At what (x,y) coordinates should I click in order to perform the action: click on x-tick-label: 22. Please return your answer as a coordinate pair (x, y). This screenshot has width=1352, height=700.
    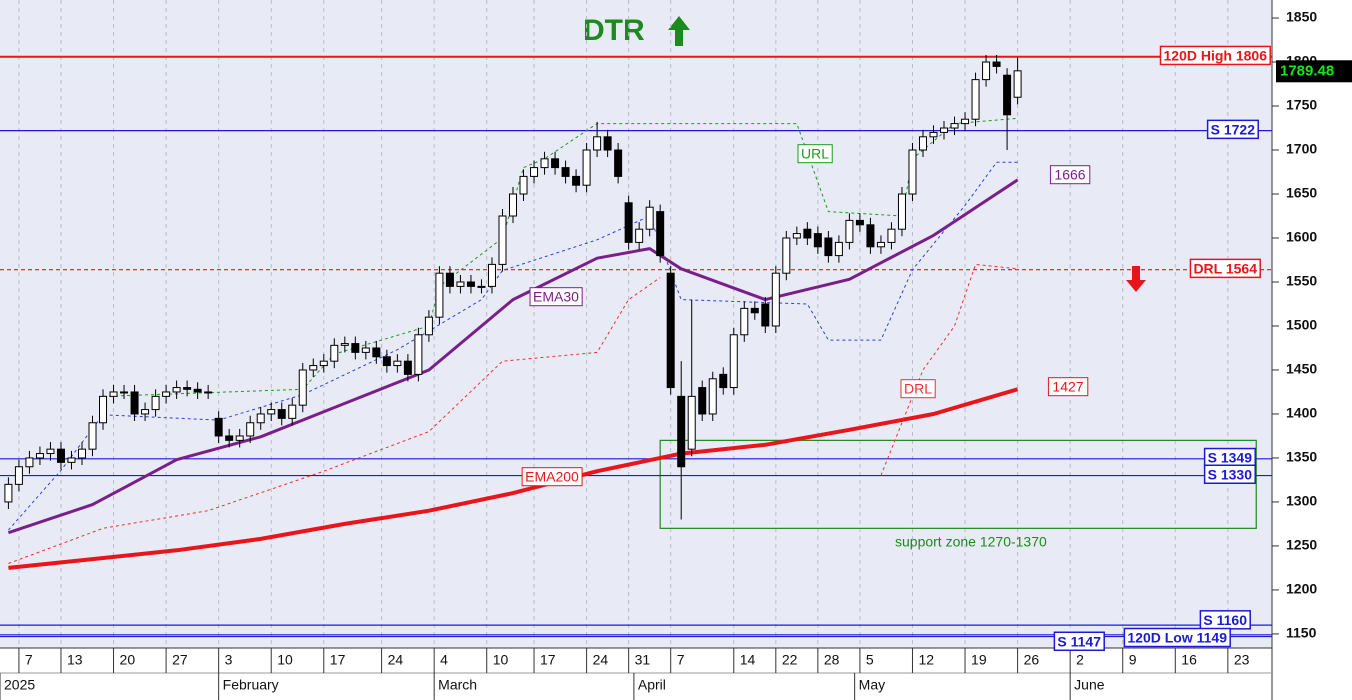
    Looking at the image, I should click on (790, 660).